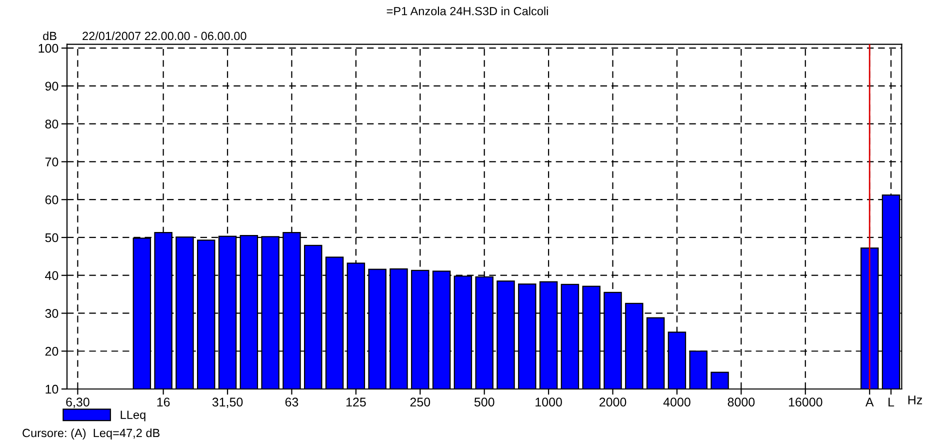 The width and height of the screenshot is (935, 442). I want to click on x-tick-label: 2000, so click(612, 402).